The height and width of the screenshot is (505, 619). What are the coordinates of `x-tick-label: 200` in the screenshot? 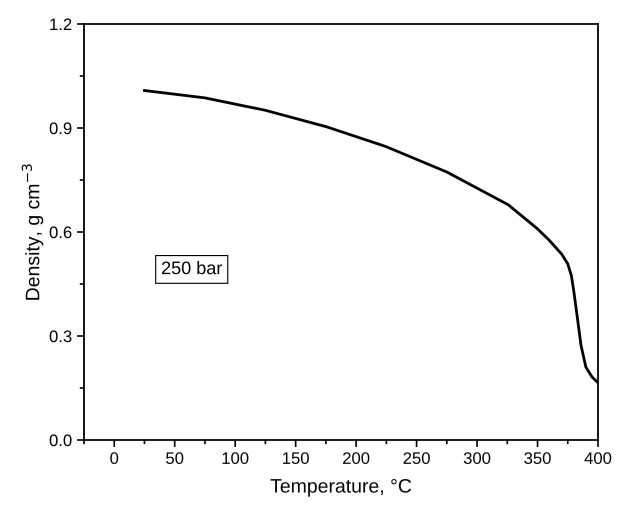 It's located at (356, 458).